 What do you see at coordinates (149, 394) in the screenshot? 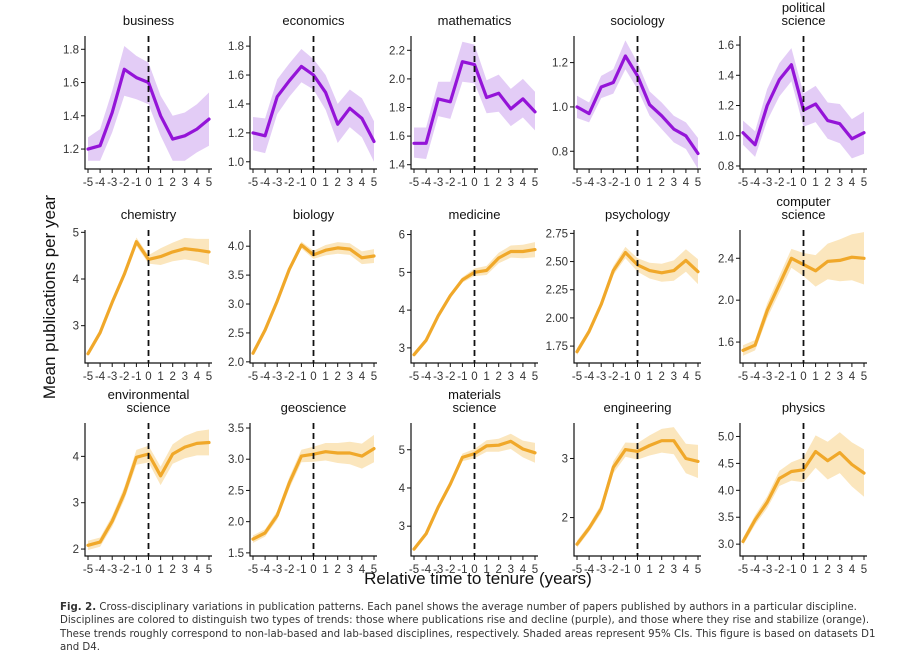
I see `panel-title: environmental` at bounding box center [149, 394].